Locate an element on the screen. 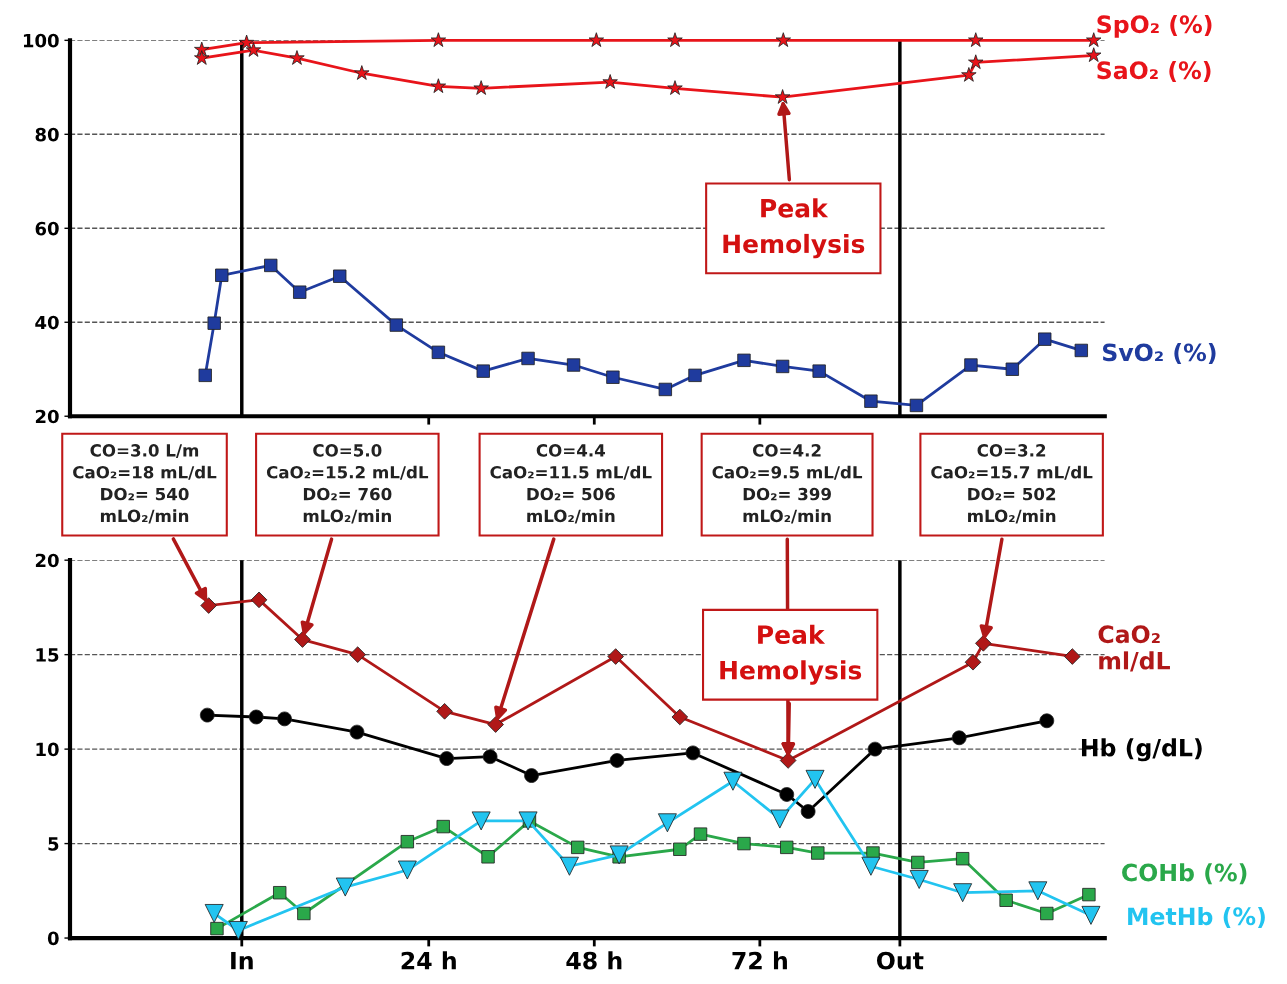 This screenshot has width=1287, height=984. x-tick-label: In is located at coordinates (242, 960).